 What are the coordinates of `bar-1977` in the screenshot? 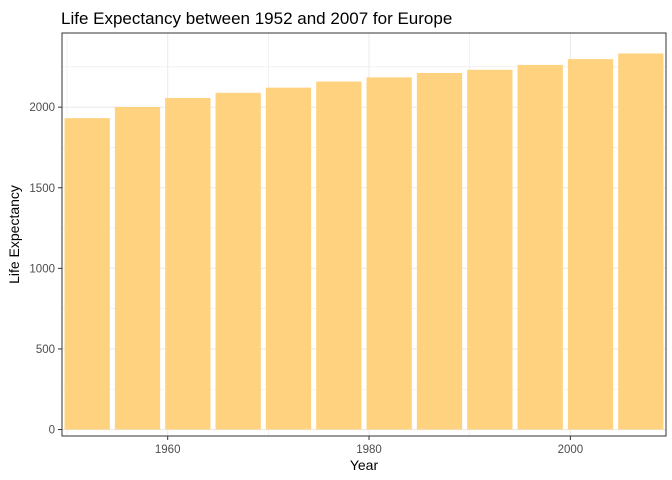 It's located at (339, 255).